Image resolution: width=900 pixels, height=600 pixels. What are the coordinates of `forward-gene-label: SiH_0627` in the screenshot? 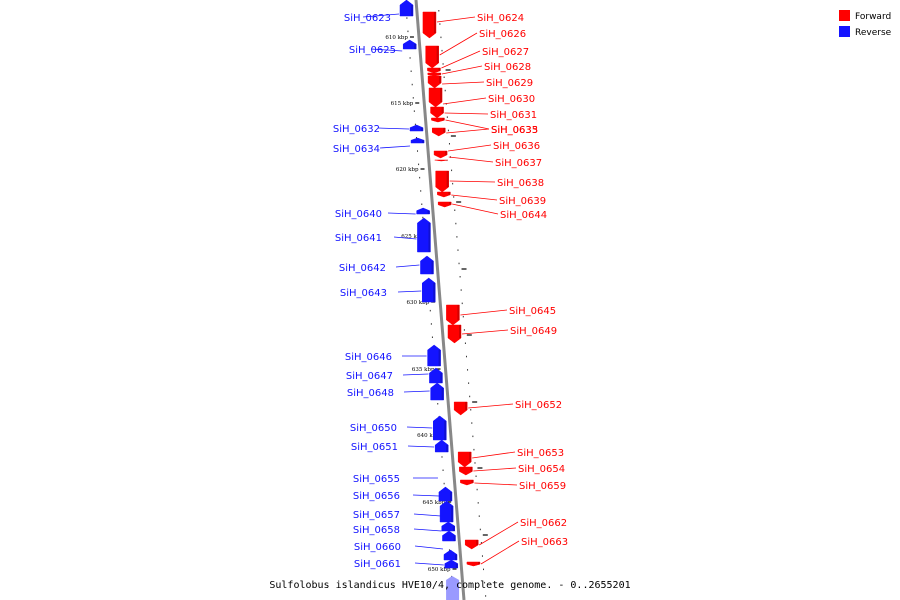 It's located at (505, 52).